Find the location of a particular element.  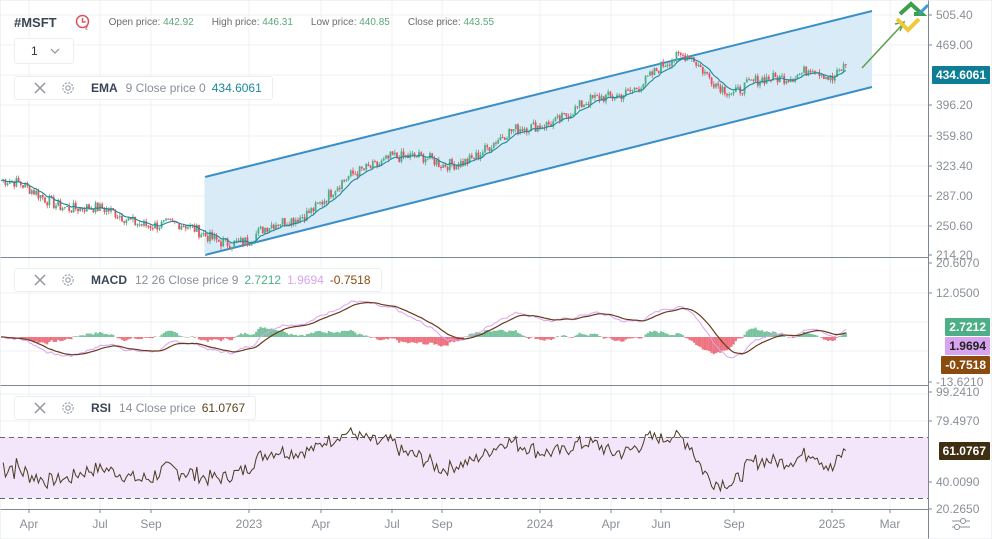

svg-text: z is located at coordinates (86, 28).